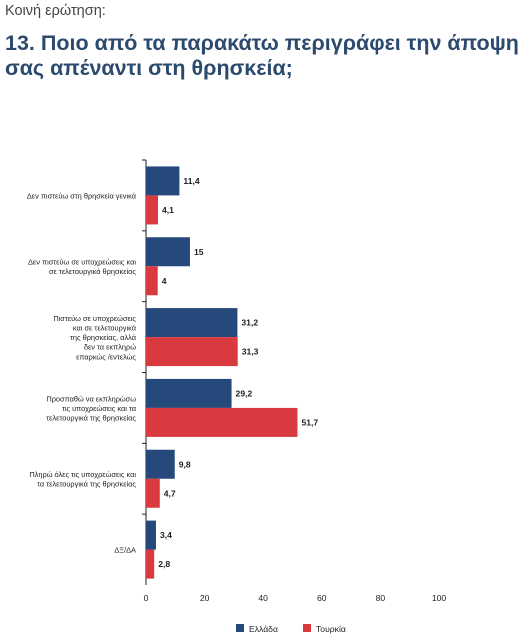  What do you see at coordinates (249, 323) in the screenshot?
I see `value-label: 31,2` at bounding box center [249, 323].